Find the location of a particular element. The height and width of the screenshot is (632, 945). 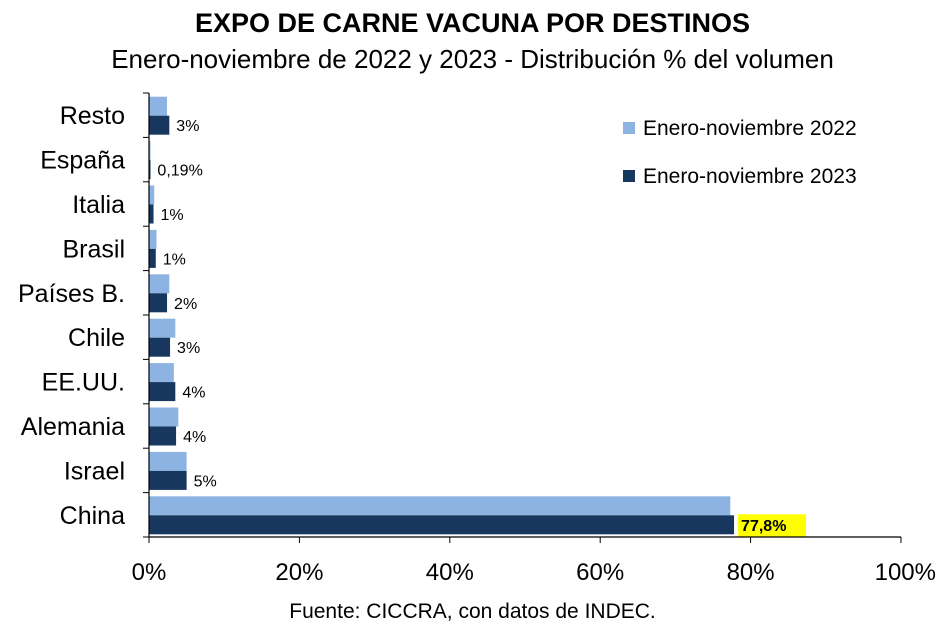

data-label: 77,8% is located at coordinates (763, 526).